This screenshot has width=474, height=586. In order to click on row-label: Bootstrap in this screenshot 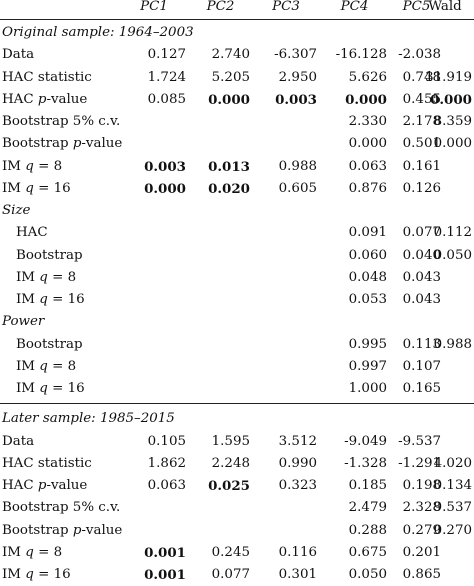, I will do `click(49, 255)`.